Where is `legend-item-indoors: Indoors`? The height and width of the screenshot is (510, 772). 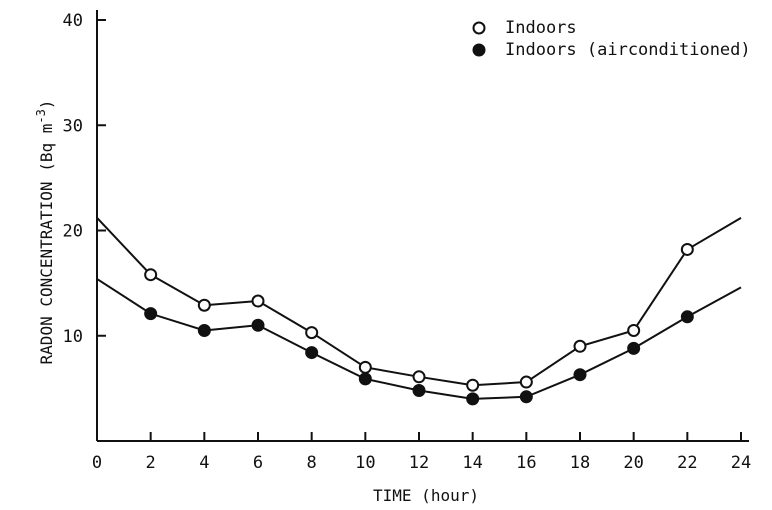 legend-item-indoors: Indoors is located at coordinates (524, 28).